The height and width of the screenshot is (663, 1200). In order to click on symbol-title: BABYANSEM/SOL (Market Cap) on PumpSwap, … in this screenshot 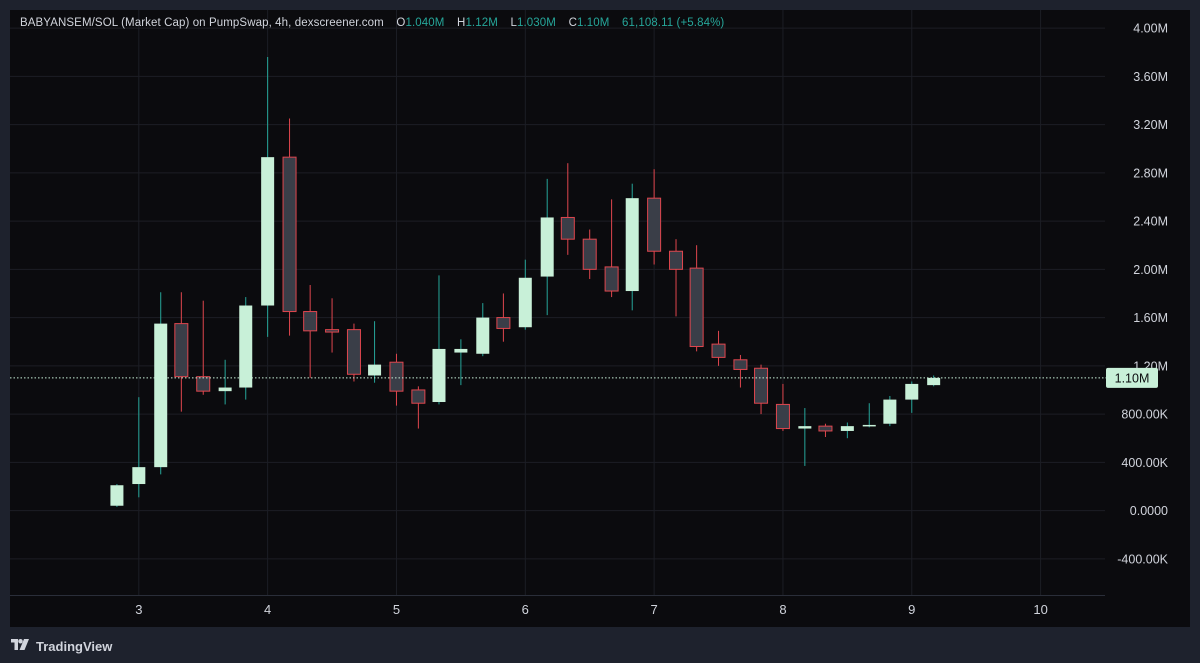, I will do `click(202, 23)`.